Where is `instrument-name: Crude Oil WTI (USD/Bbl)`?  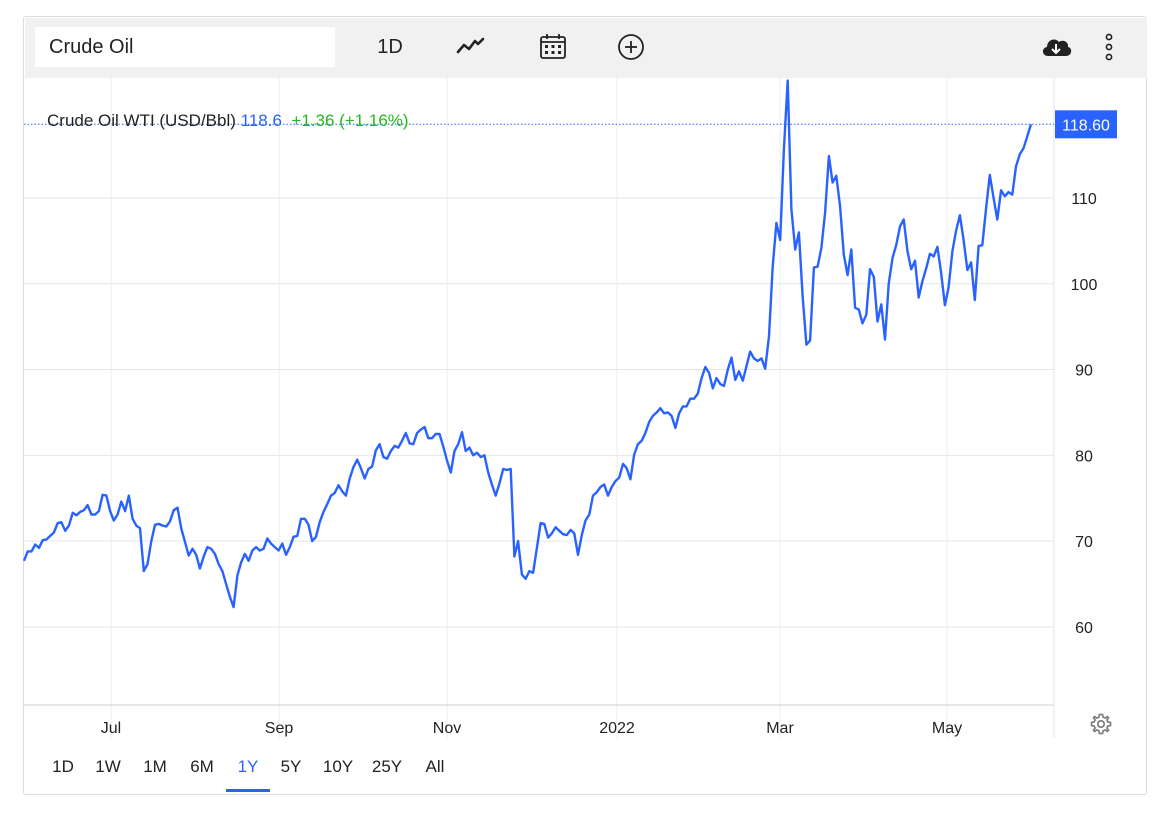
instrument-name: Crude Oil WTI (USD/Bbl) is located at coordinates (141, 120).